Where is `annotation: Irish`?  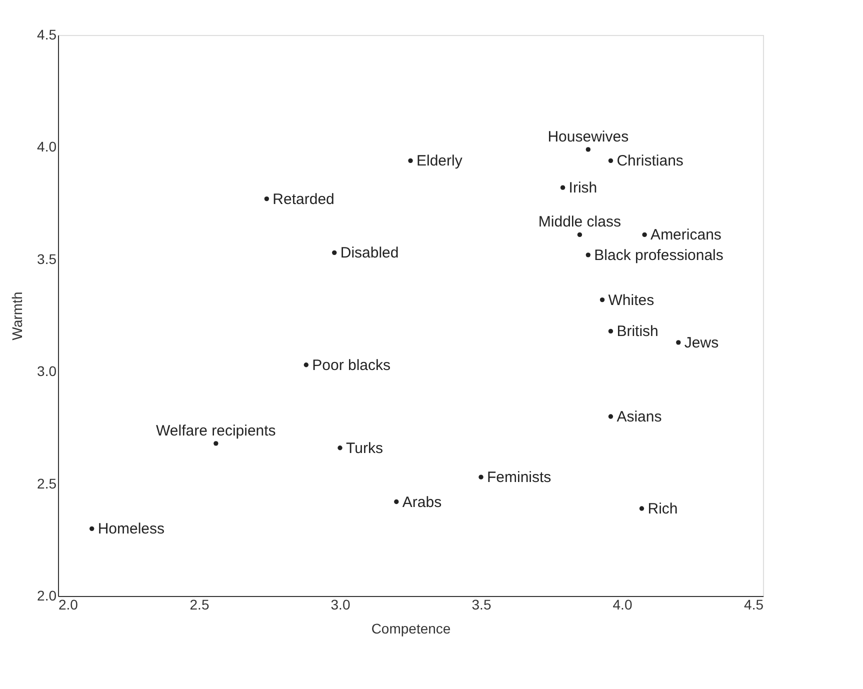 annotation: Irish is located at coordinates (583, 188).